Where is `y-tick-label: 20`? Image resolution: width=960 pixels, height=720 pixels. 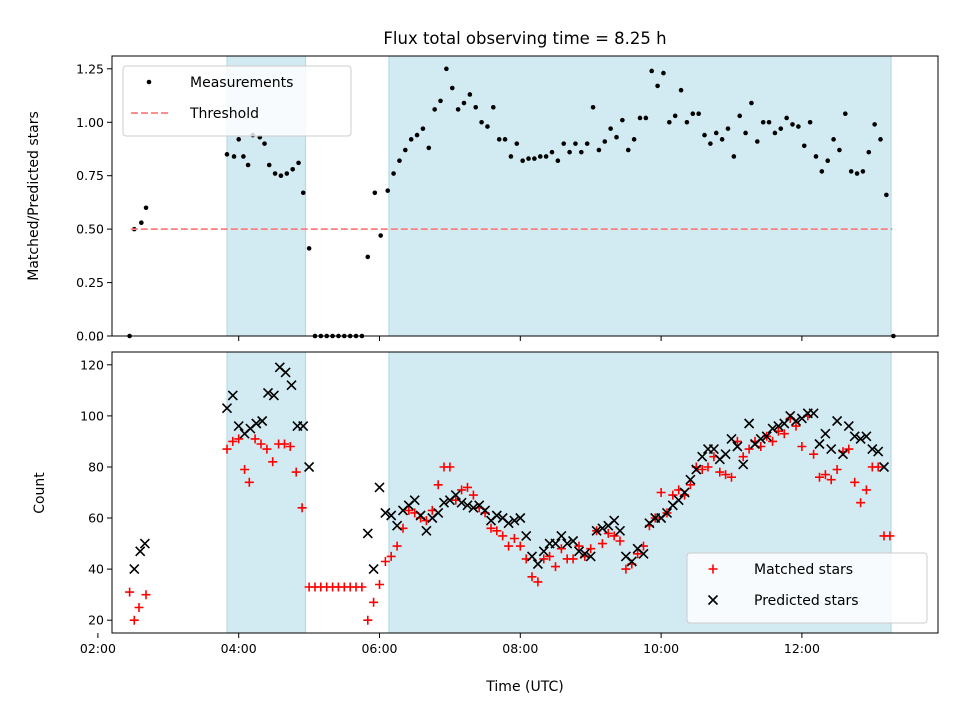 y-tick-label: 20 is located at coordinates (96, 620).